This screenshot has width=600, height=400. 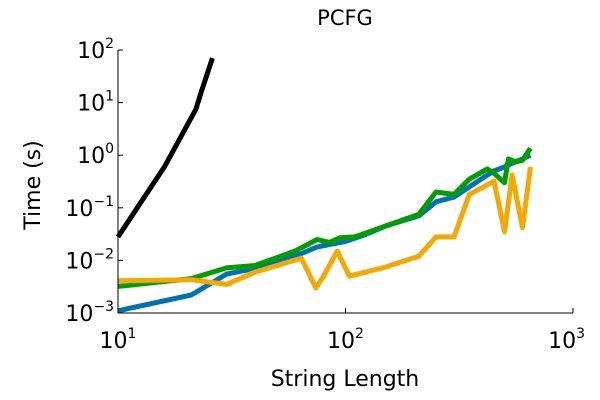 What do you see at coordinates (89, 260) in the screenshot?
I see `y-tick-label: 10⁻²` at bounding box center [89, 260].